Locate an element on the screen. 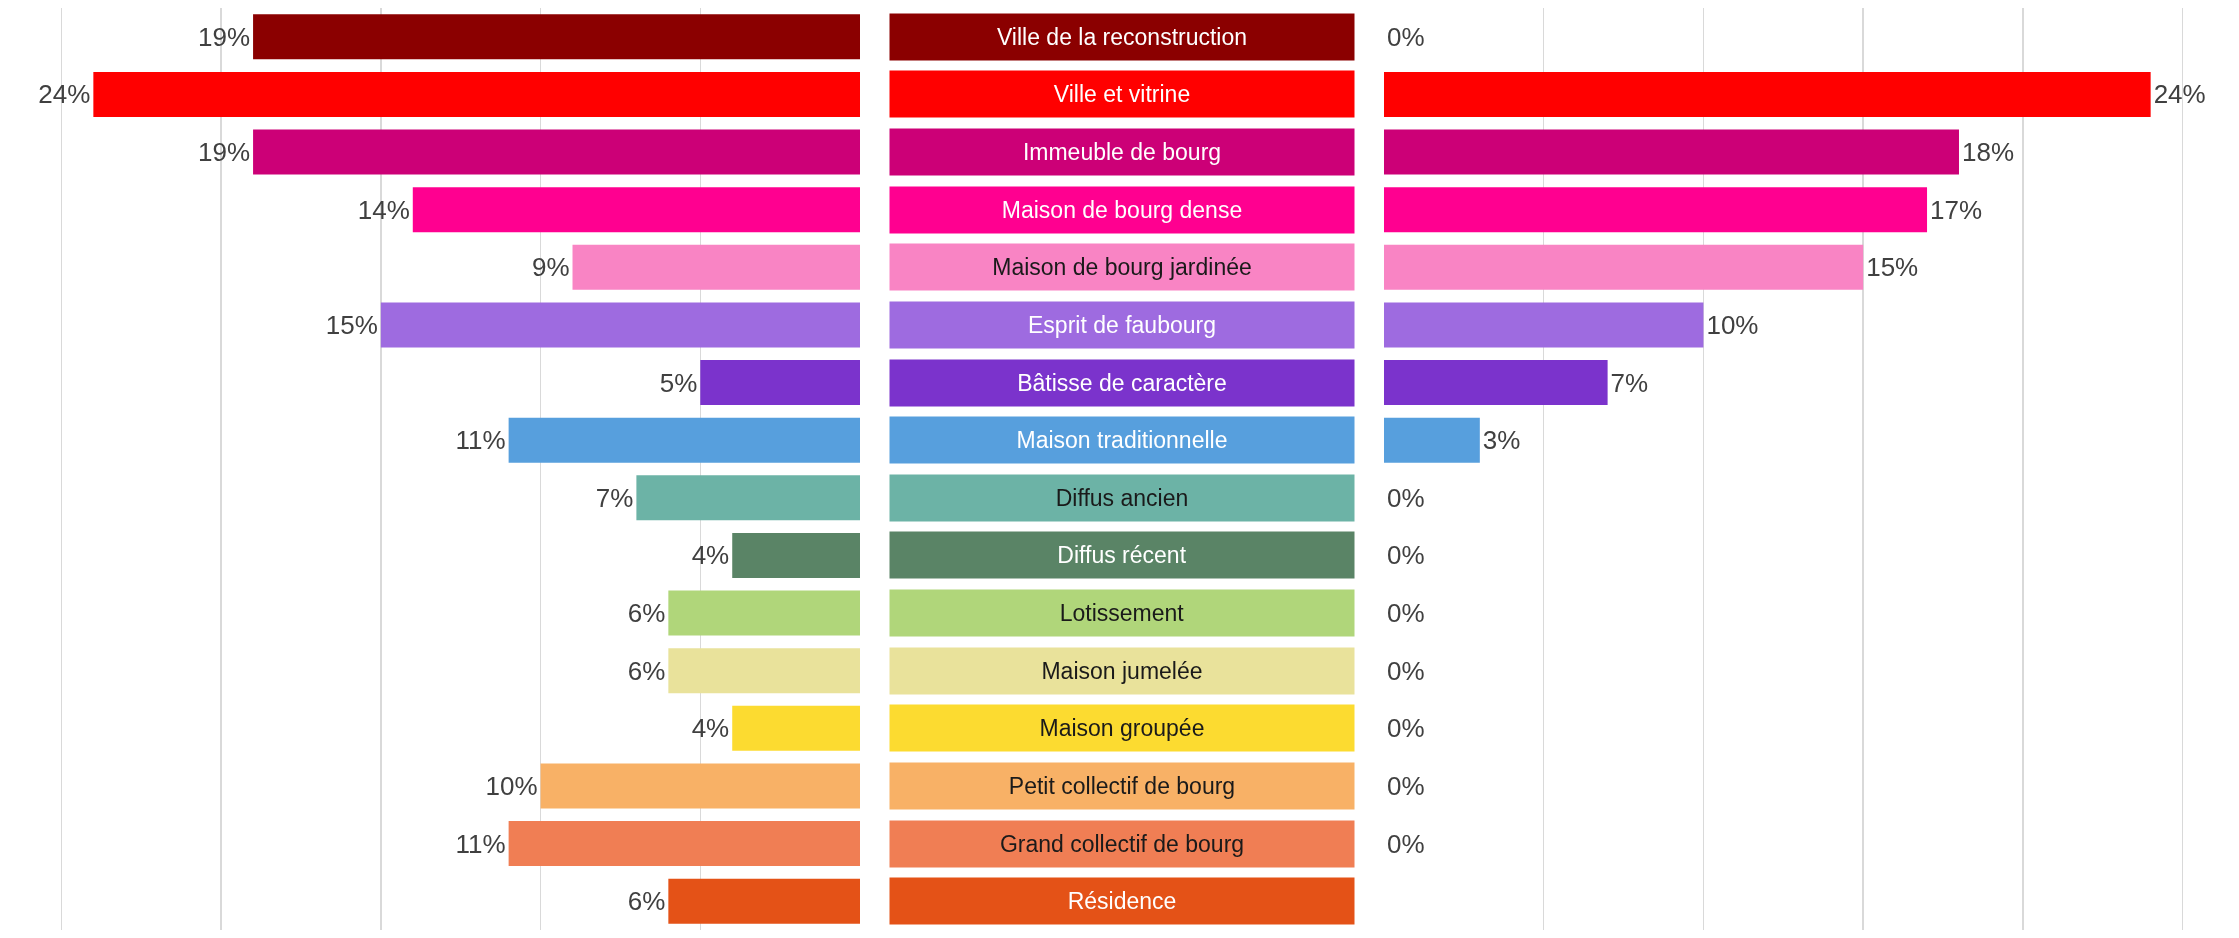 The width and height of the screenshot is (2239, 938). y-tick-label: Maison traditionnelle is located at coordinates (1122, 440).